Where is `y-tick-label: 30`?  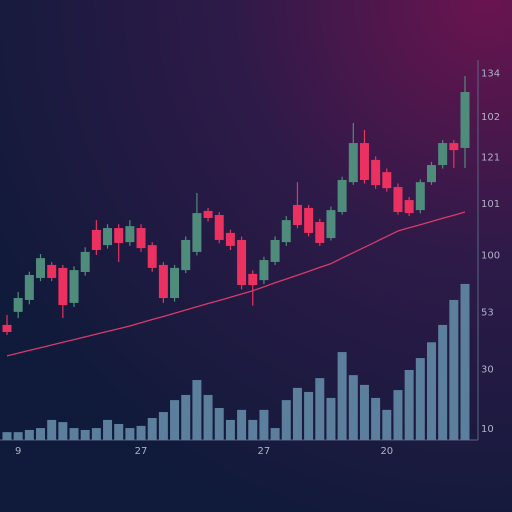
y-tick-label: 30 is located at coordinates (487, 369).